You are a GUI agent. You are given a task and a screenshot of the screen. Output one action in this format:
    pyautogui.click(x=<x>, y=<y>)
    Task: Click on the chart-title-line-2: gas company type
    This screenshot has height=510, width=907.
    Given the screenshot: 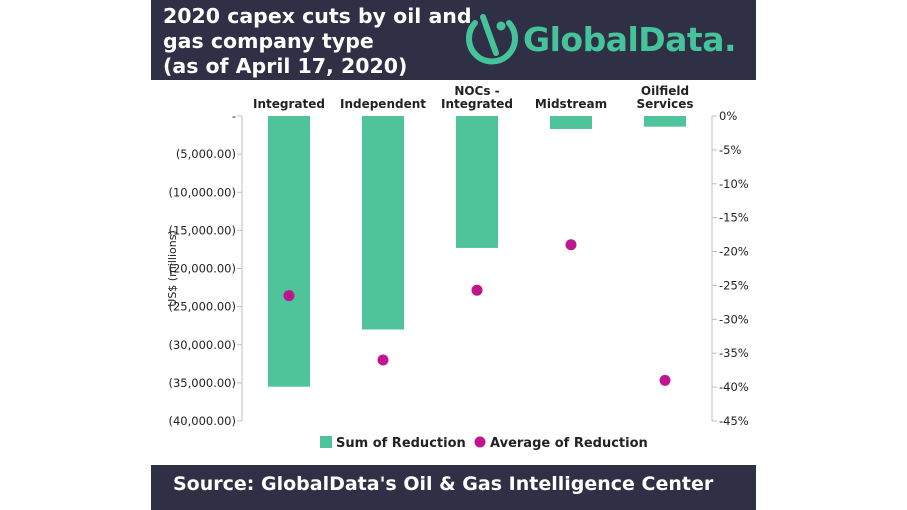 What is the action you would take?
    pyautogui.click(x=268, y=41)
    